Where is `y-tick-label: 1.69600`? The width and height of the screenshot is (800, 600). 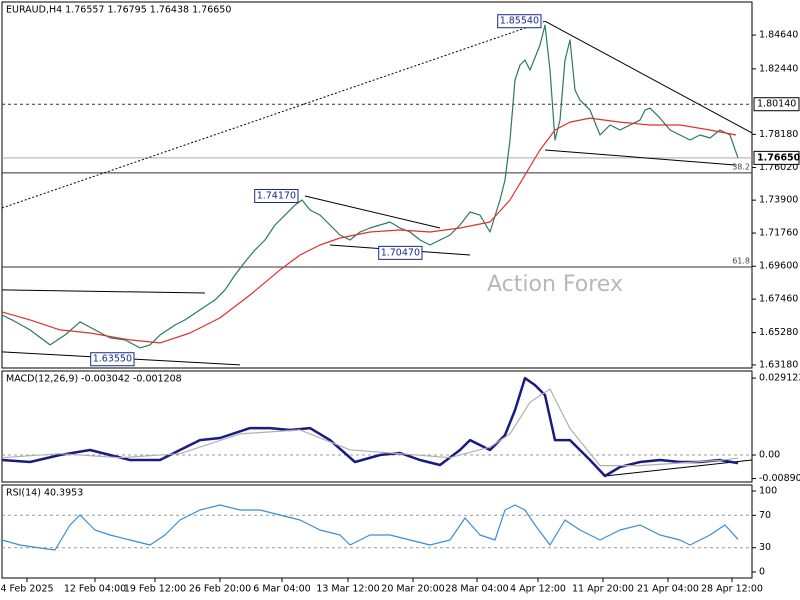 y-tick-label: 1.69600 is located at coordinates (778, 266).